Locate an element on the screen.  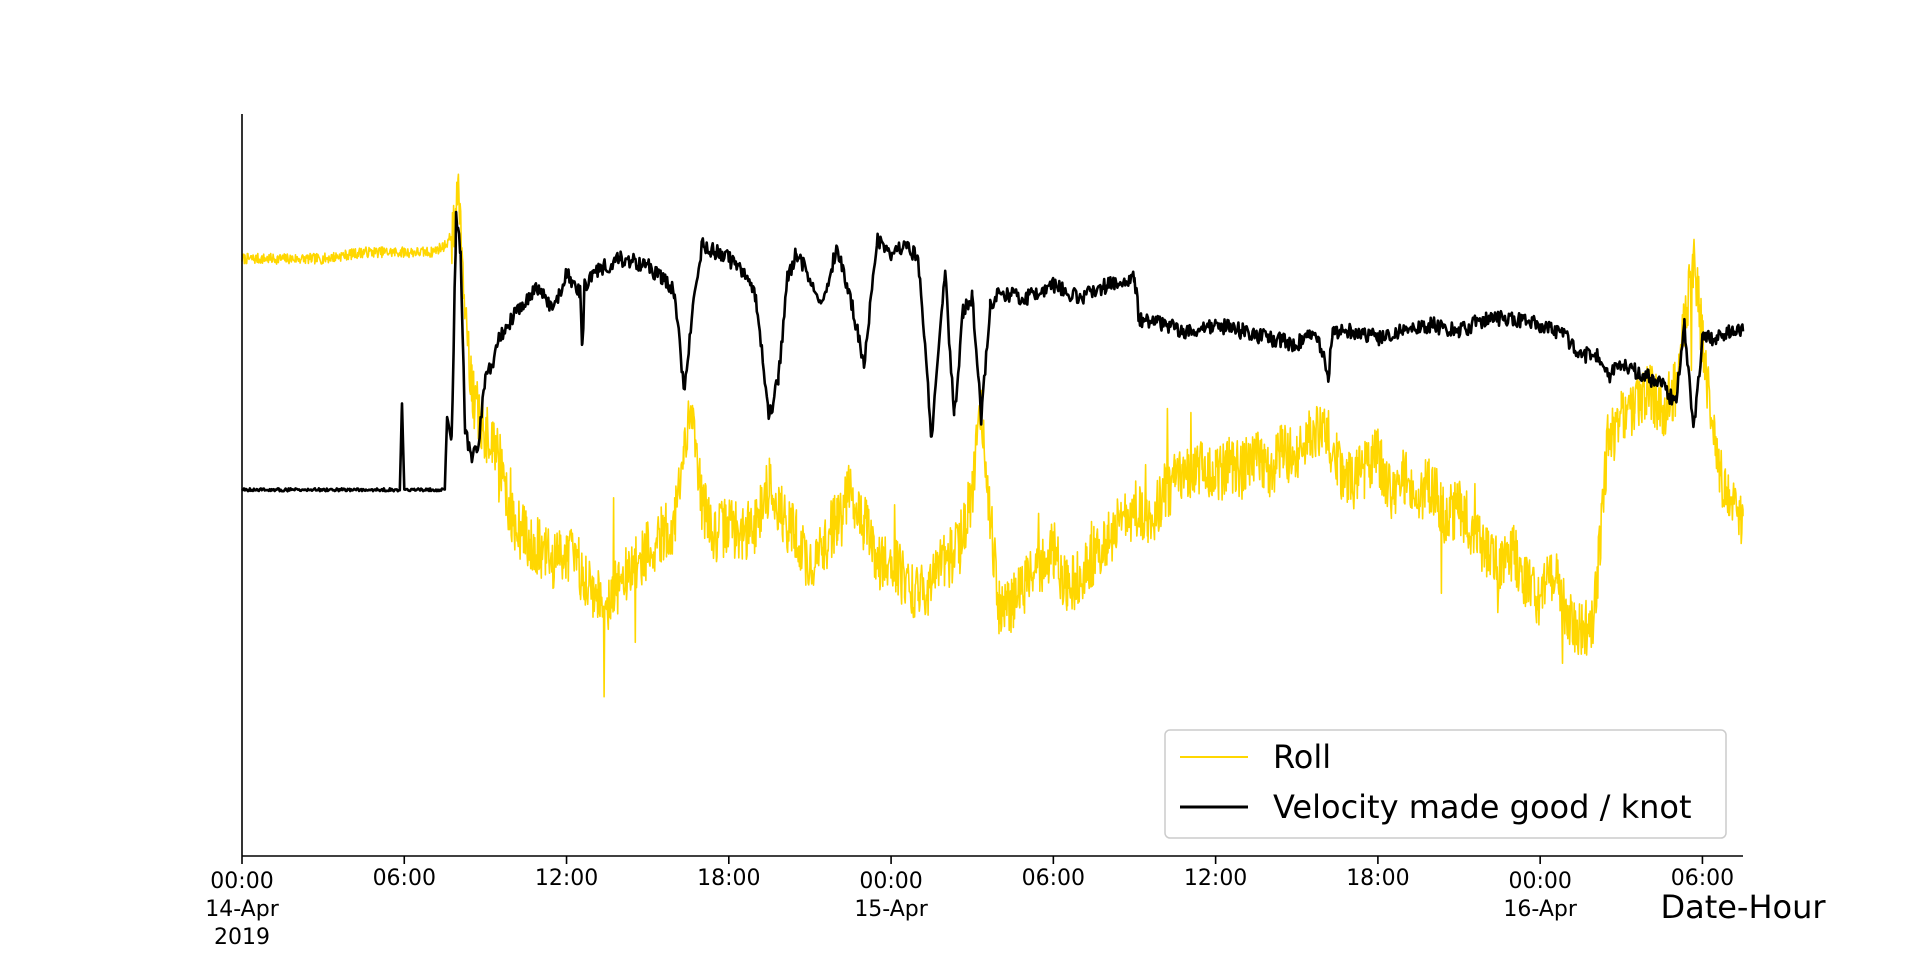
x-tick-label: 00:00 15-Apr is located at coordinates (891, 895).